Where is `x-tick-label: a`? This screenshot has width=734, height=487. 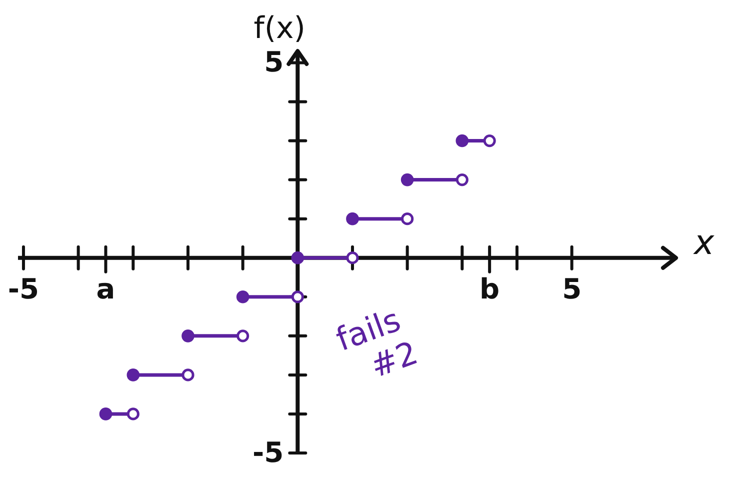 x-tick-label: a is located at coordinates (106, 289).